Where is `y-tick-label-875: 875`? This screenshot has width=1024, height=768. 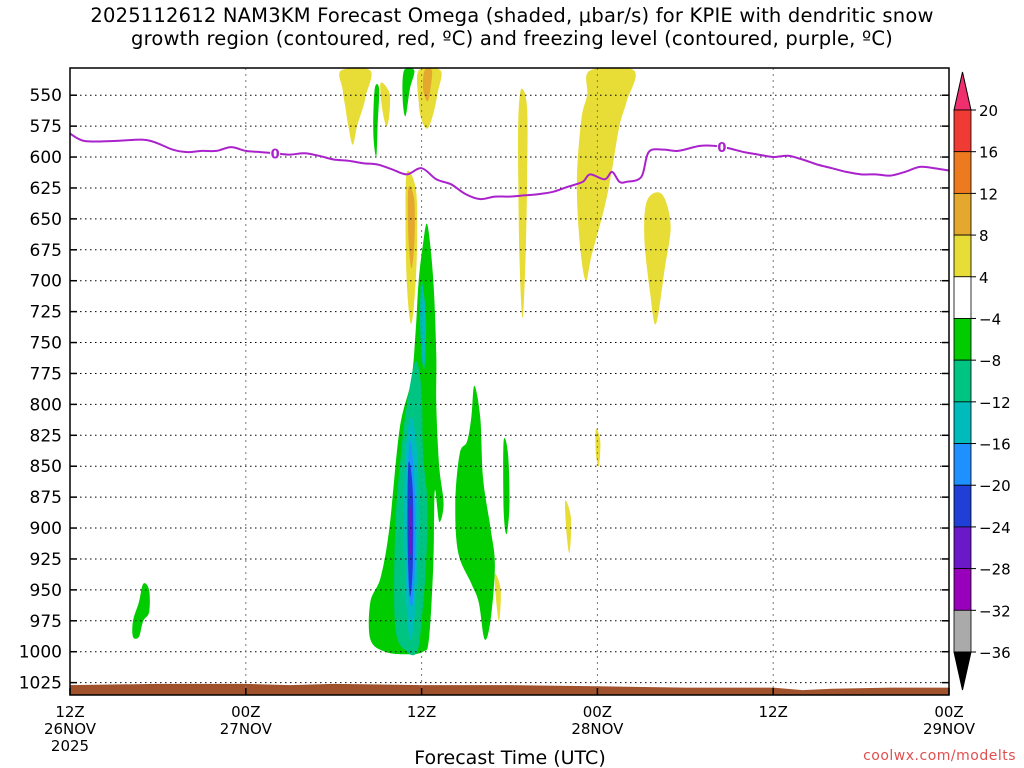 y-tick-label-875: 875 is located at coordinates (46, 498).